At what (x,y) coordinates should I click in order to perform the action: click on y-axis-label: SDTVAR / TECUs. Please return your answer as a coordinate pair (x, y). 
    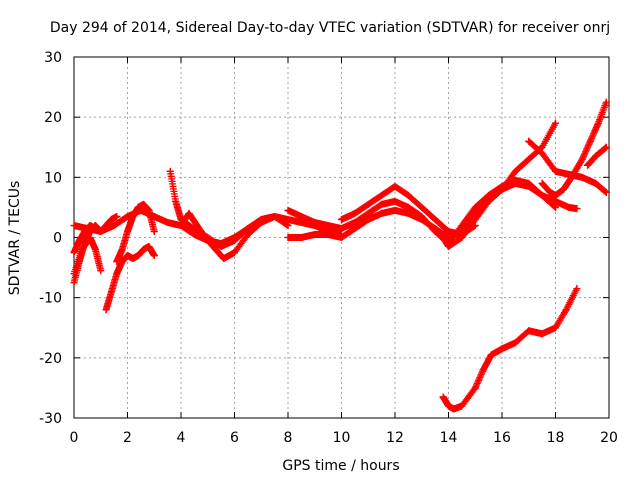
    Looking at the image, I should click on (15, 238).